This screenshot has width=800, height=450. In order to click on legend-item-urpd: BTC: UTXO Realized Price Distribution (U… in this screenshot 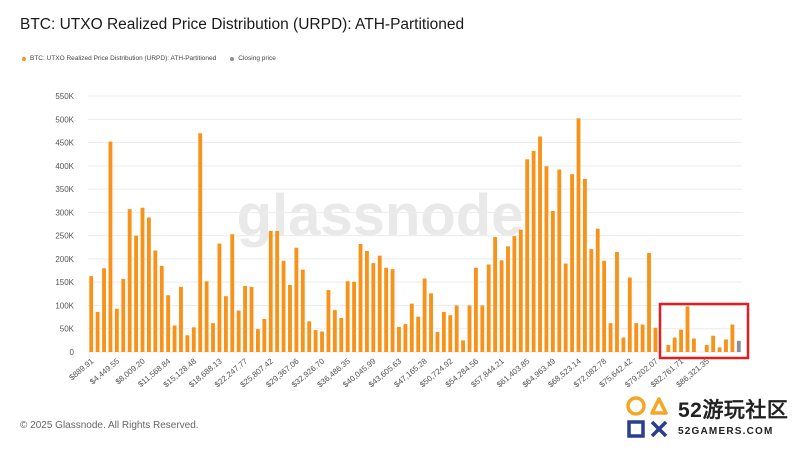, I will do `click(119, 58)`.